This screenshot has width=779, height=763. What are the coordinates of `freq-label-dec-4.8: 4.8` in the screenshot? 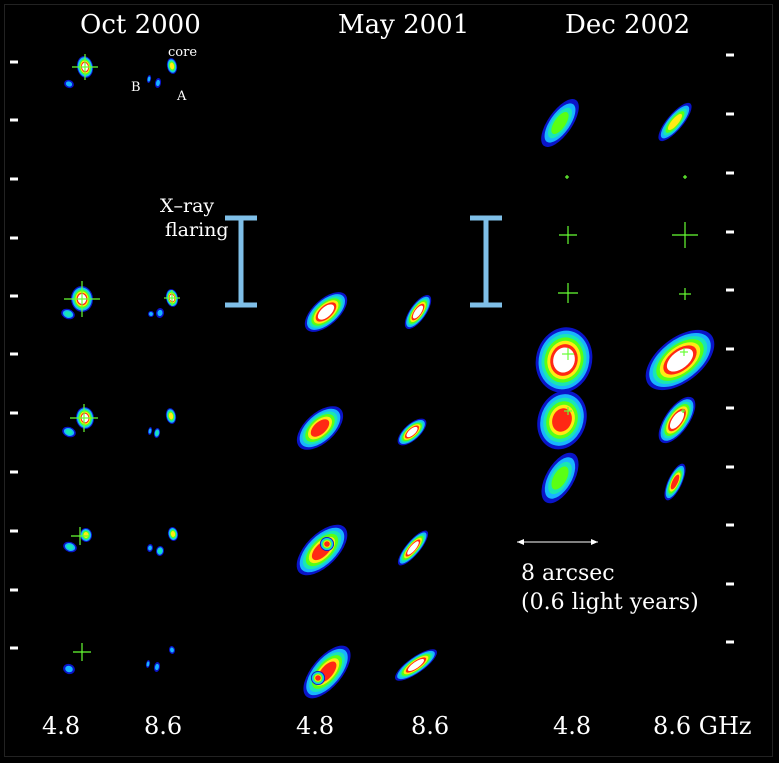 It's located at (572, 726).